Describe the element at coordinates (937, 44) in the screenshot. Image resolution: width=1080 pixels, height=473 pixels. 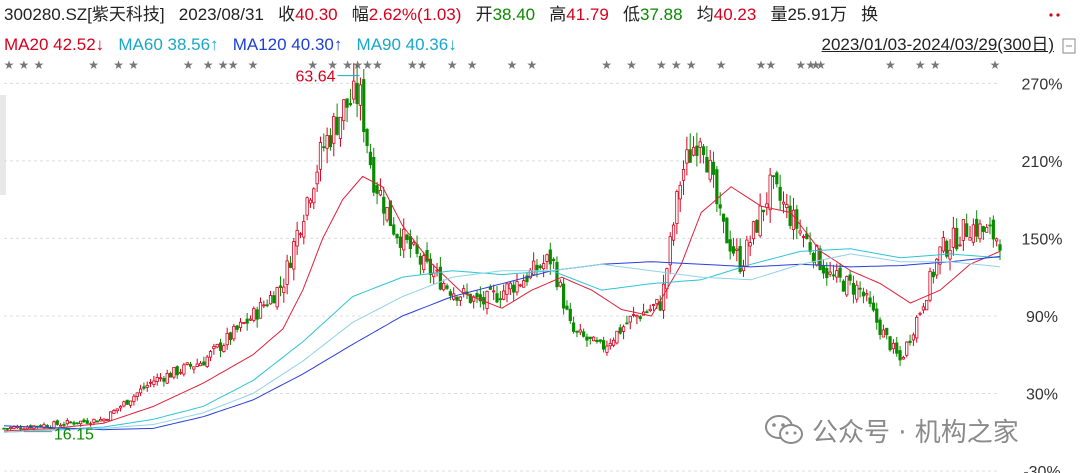
I see `date-range-selector: 2023/01/03-2024/03/29(300日)` at that location.